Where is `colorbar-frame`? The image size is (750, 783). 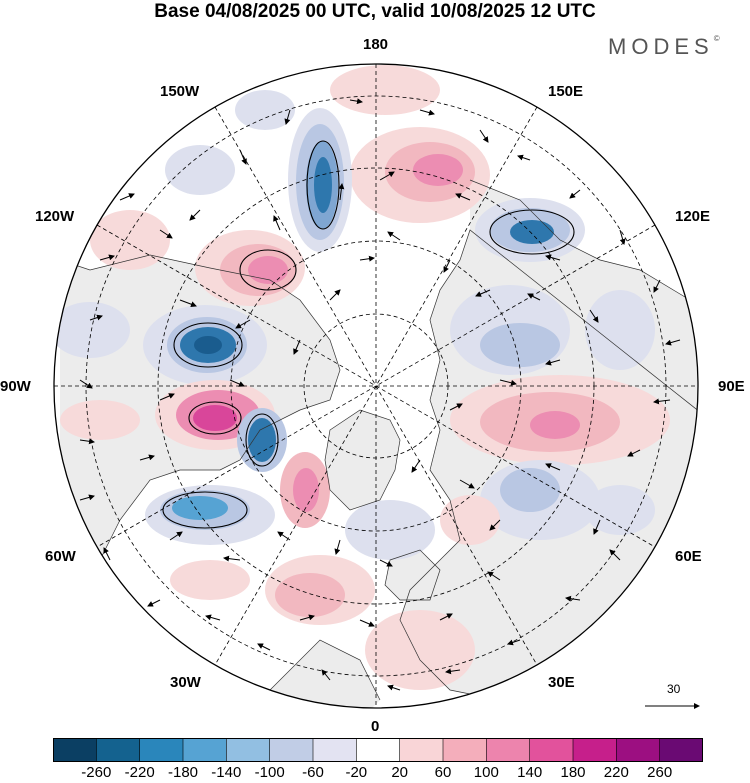 colorbar-frame is located at coordinates (378, 750).